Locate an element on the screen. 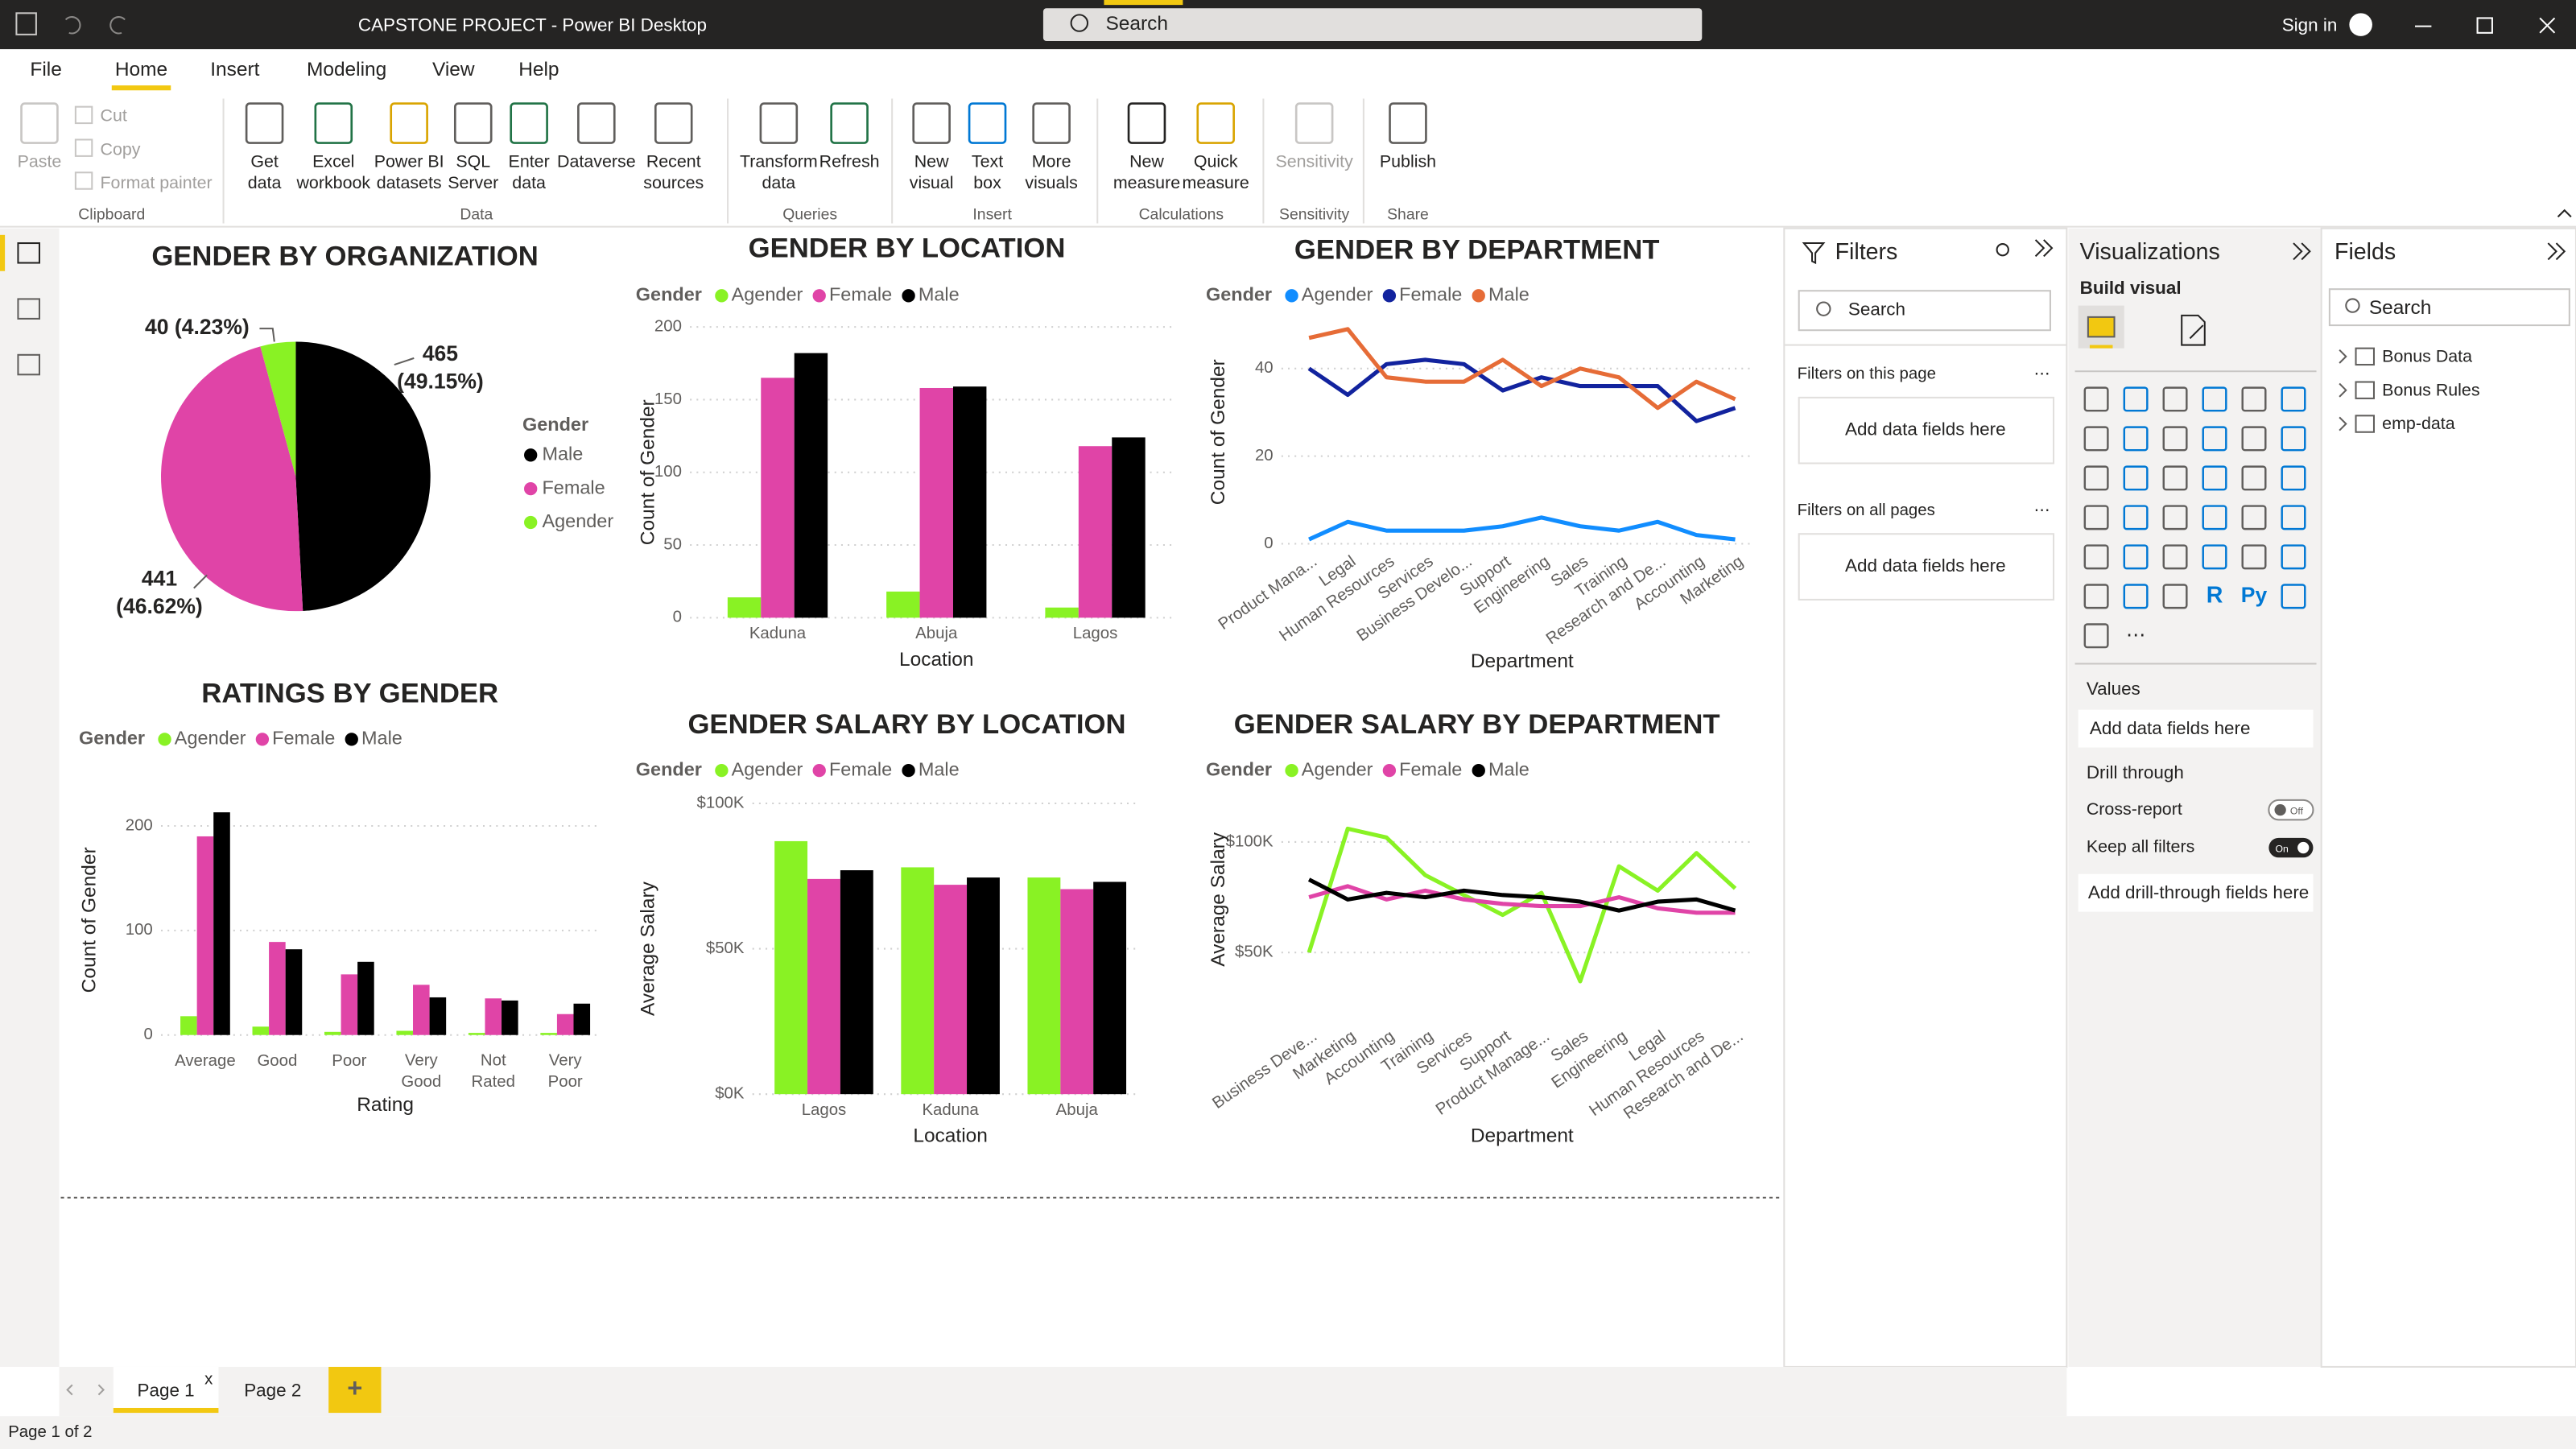  table-name: Bonus Data is located at coordinates (2427, 356).